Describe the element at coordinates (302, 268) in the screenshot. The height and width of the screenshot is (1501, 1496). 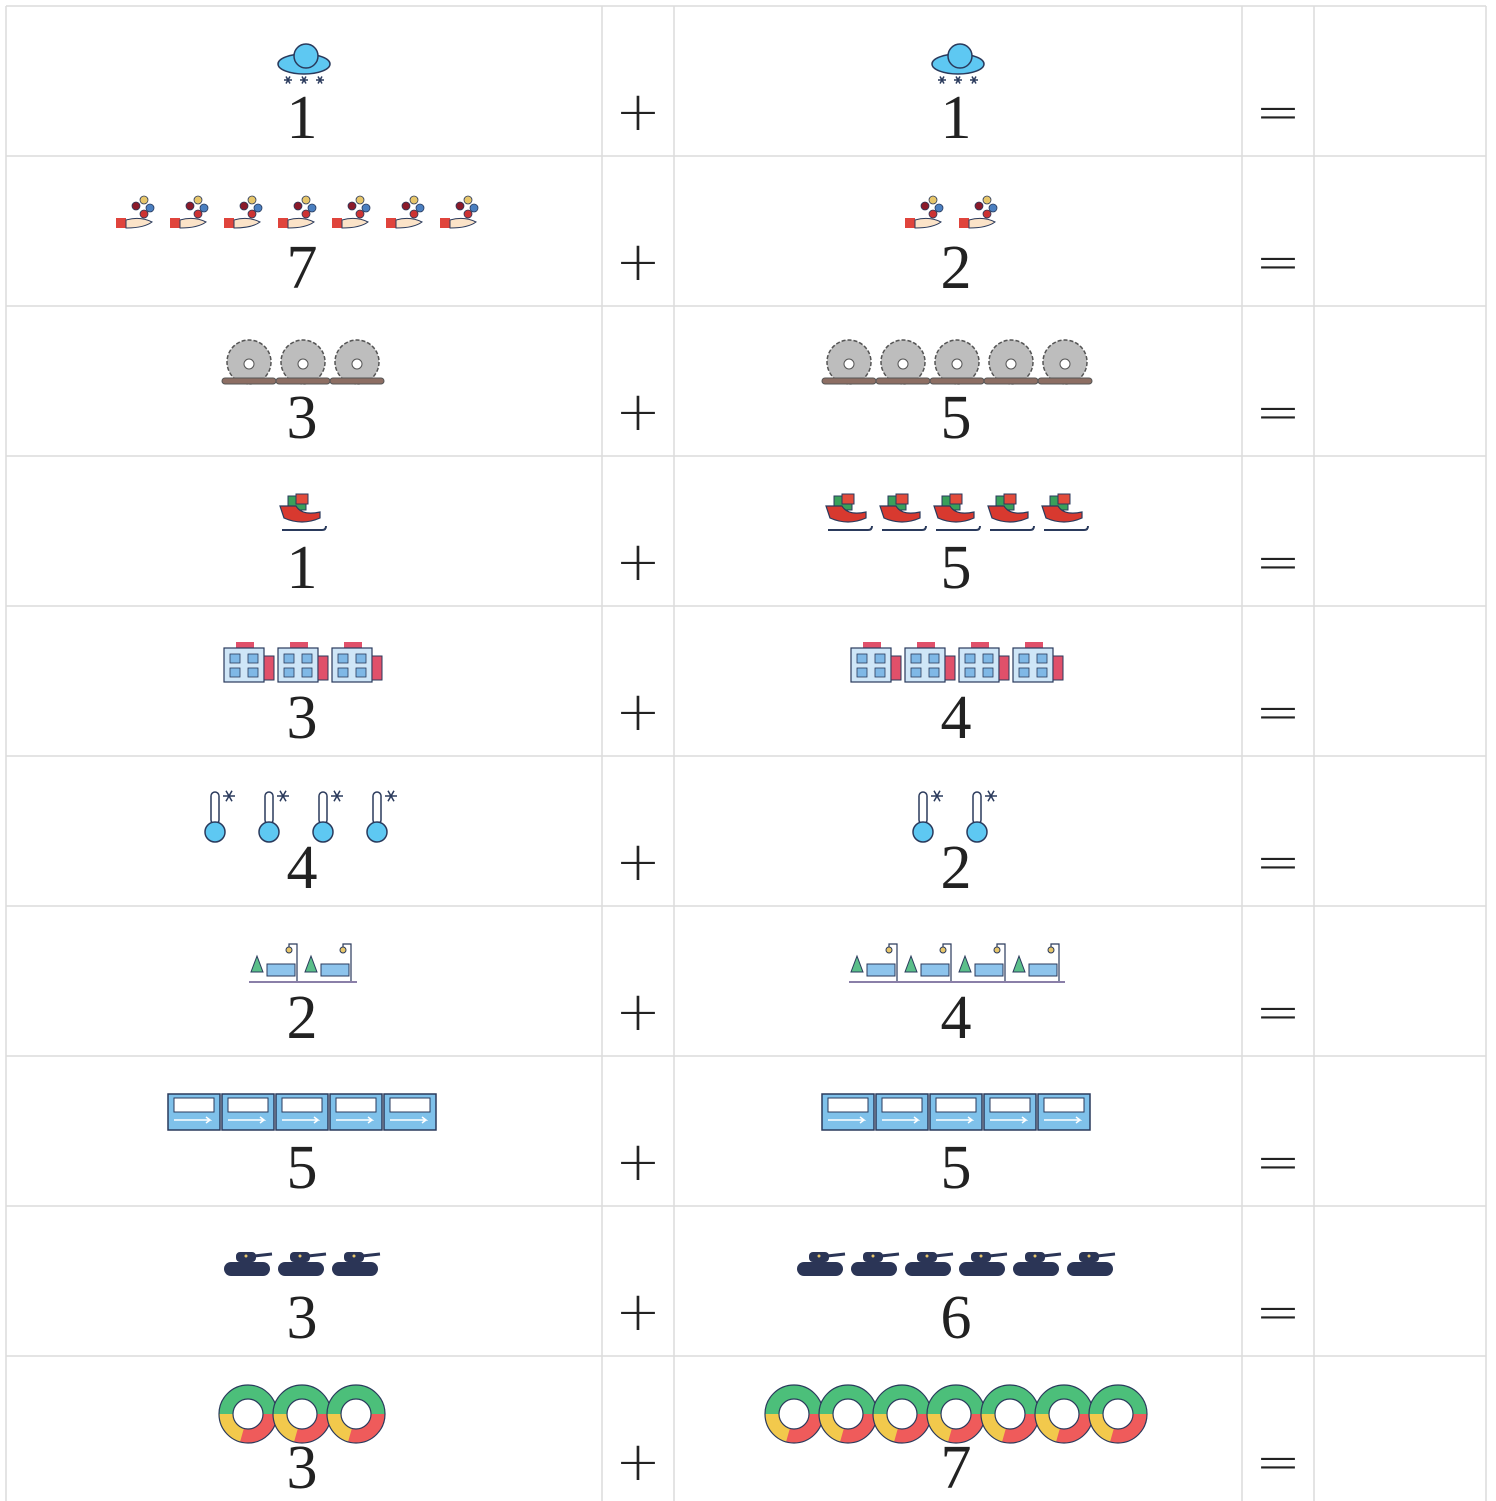
I see `number: 7` at that location.